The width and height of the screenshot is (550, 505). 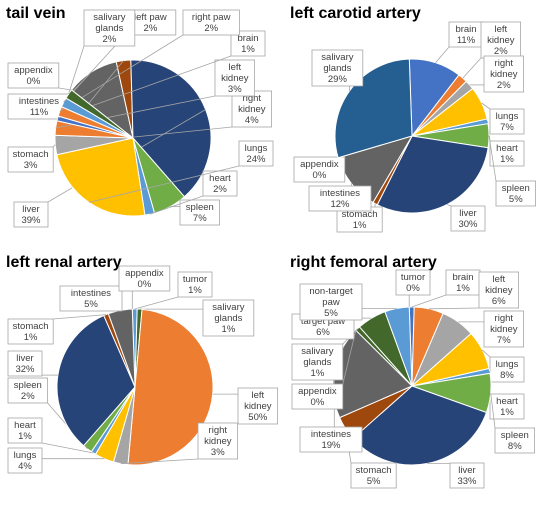 What do you see at coordinates (25, 369) in the screenshot?
I see `slice-percent: 32%` at bounding box center [25, 369].